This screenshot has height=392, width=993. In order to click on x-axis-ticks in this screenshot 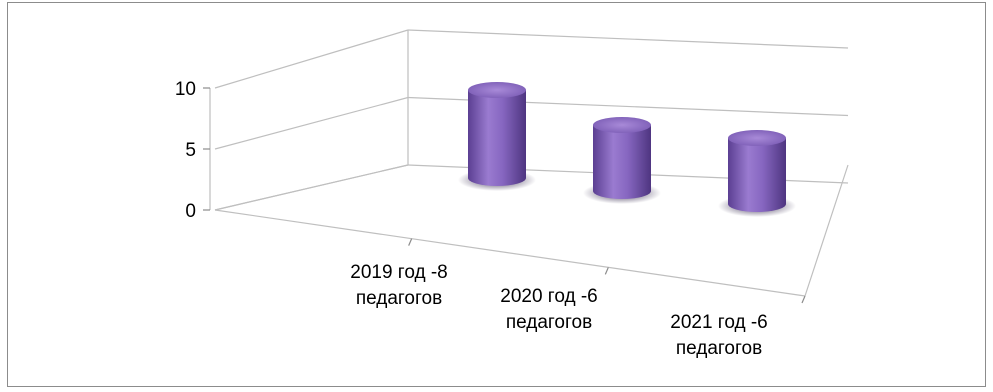, I will do `click(607, 271)`.